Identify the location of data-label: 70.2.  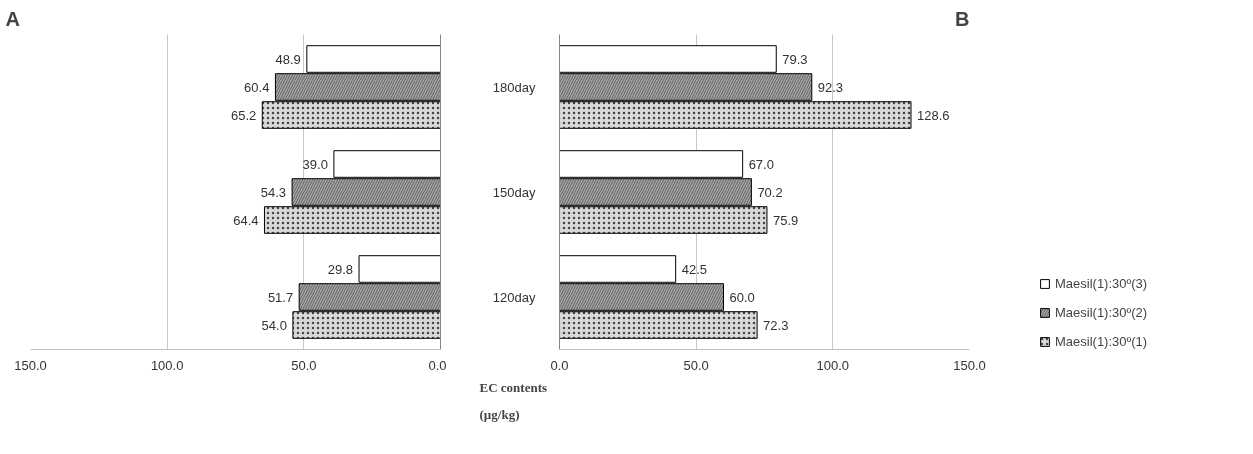
(770, 192).